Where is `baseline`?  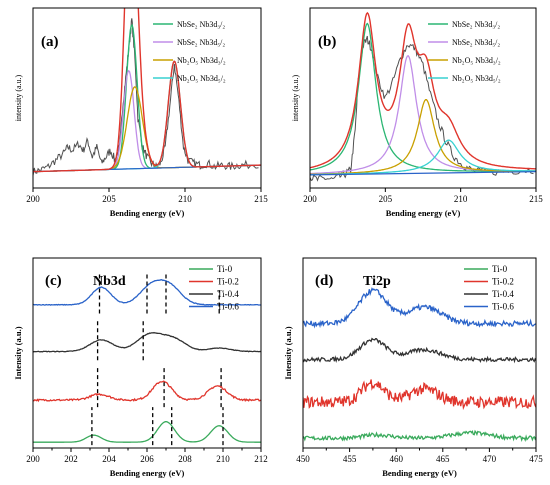
baseline is located at coordinates (423, 173).